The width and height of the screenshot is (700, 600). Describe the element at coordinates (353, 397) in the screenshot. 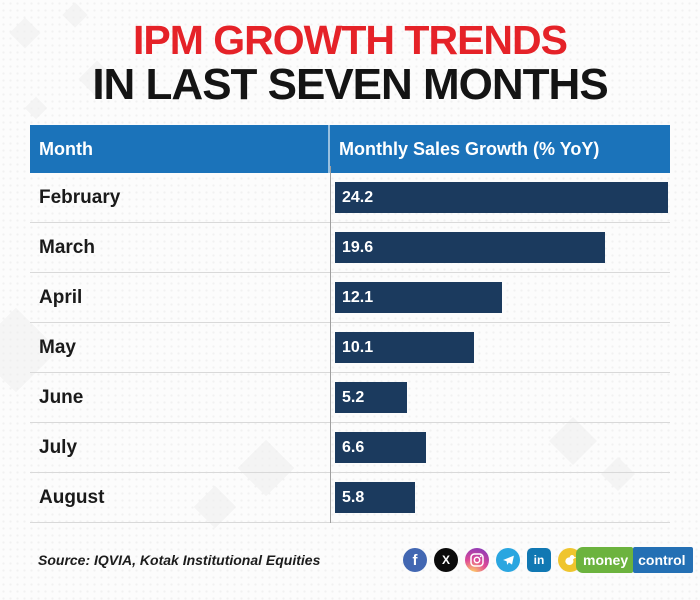

I see `growth-value: 5.2` at that location.